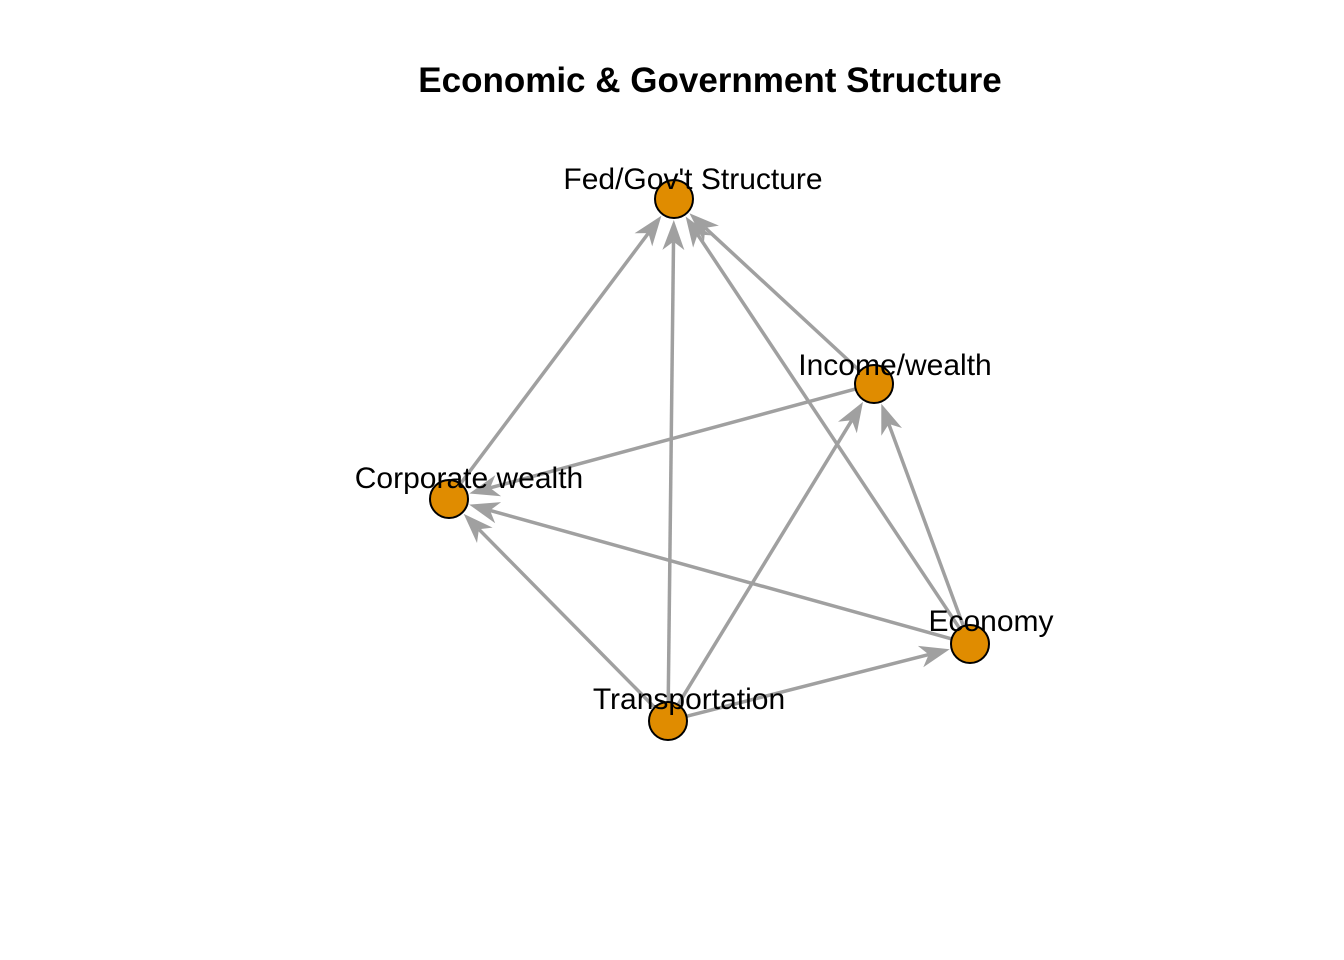  What do you see at coordinates (449, 499) in the screenshot?
I see `node-corporate` at bounding box center [449, 499].